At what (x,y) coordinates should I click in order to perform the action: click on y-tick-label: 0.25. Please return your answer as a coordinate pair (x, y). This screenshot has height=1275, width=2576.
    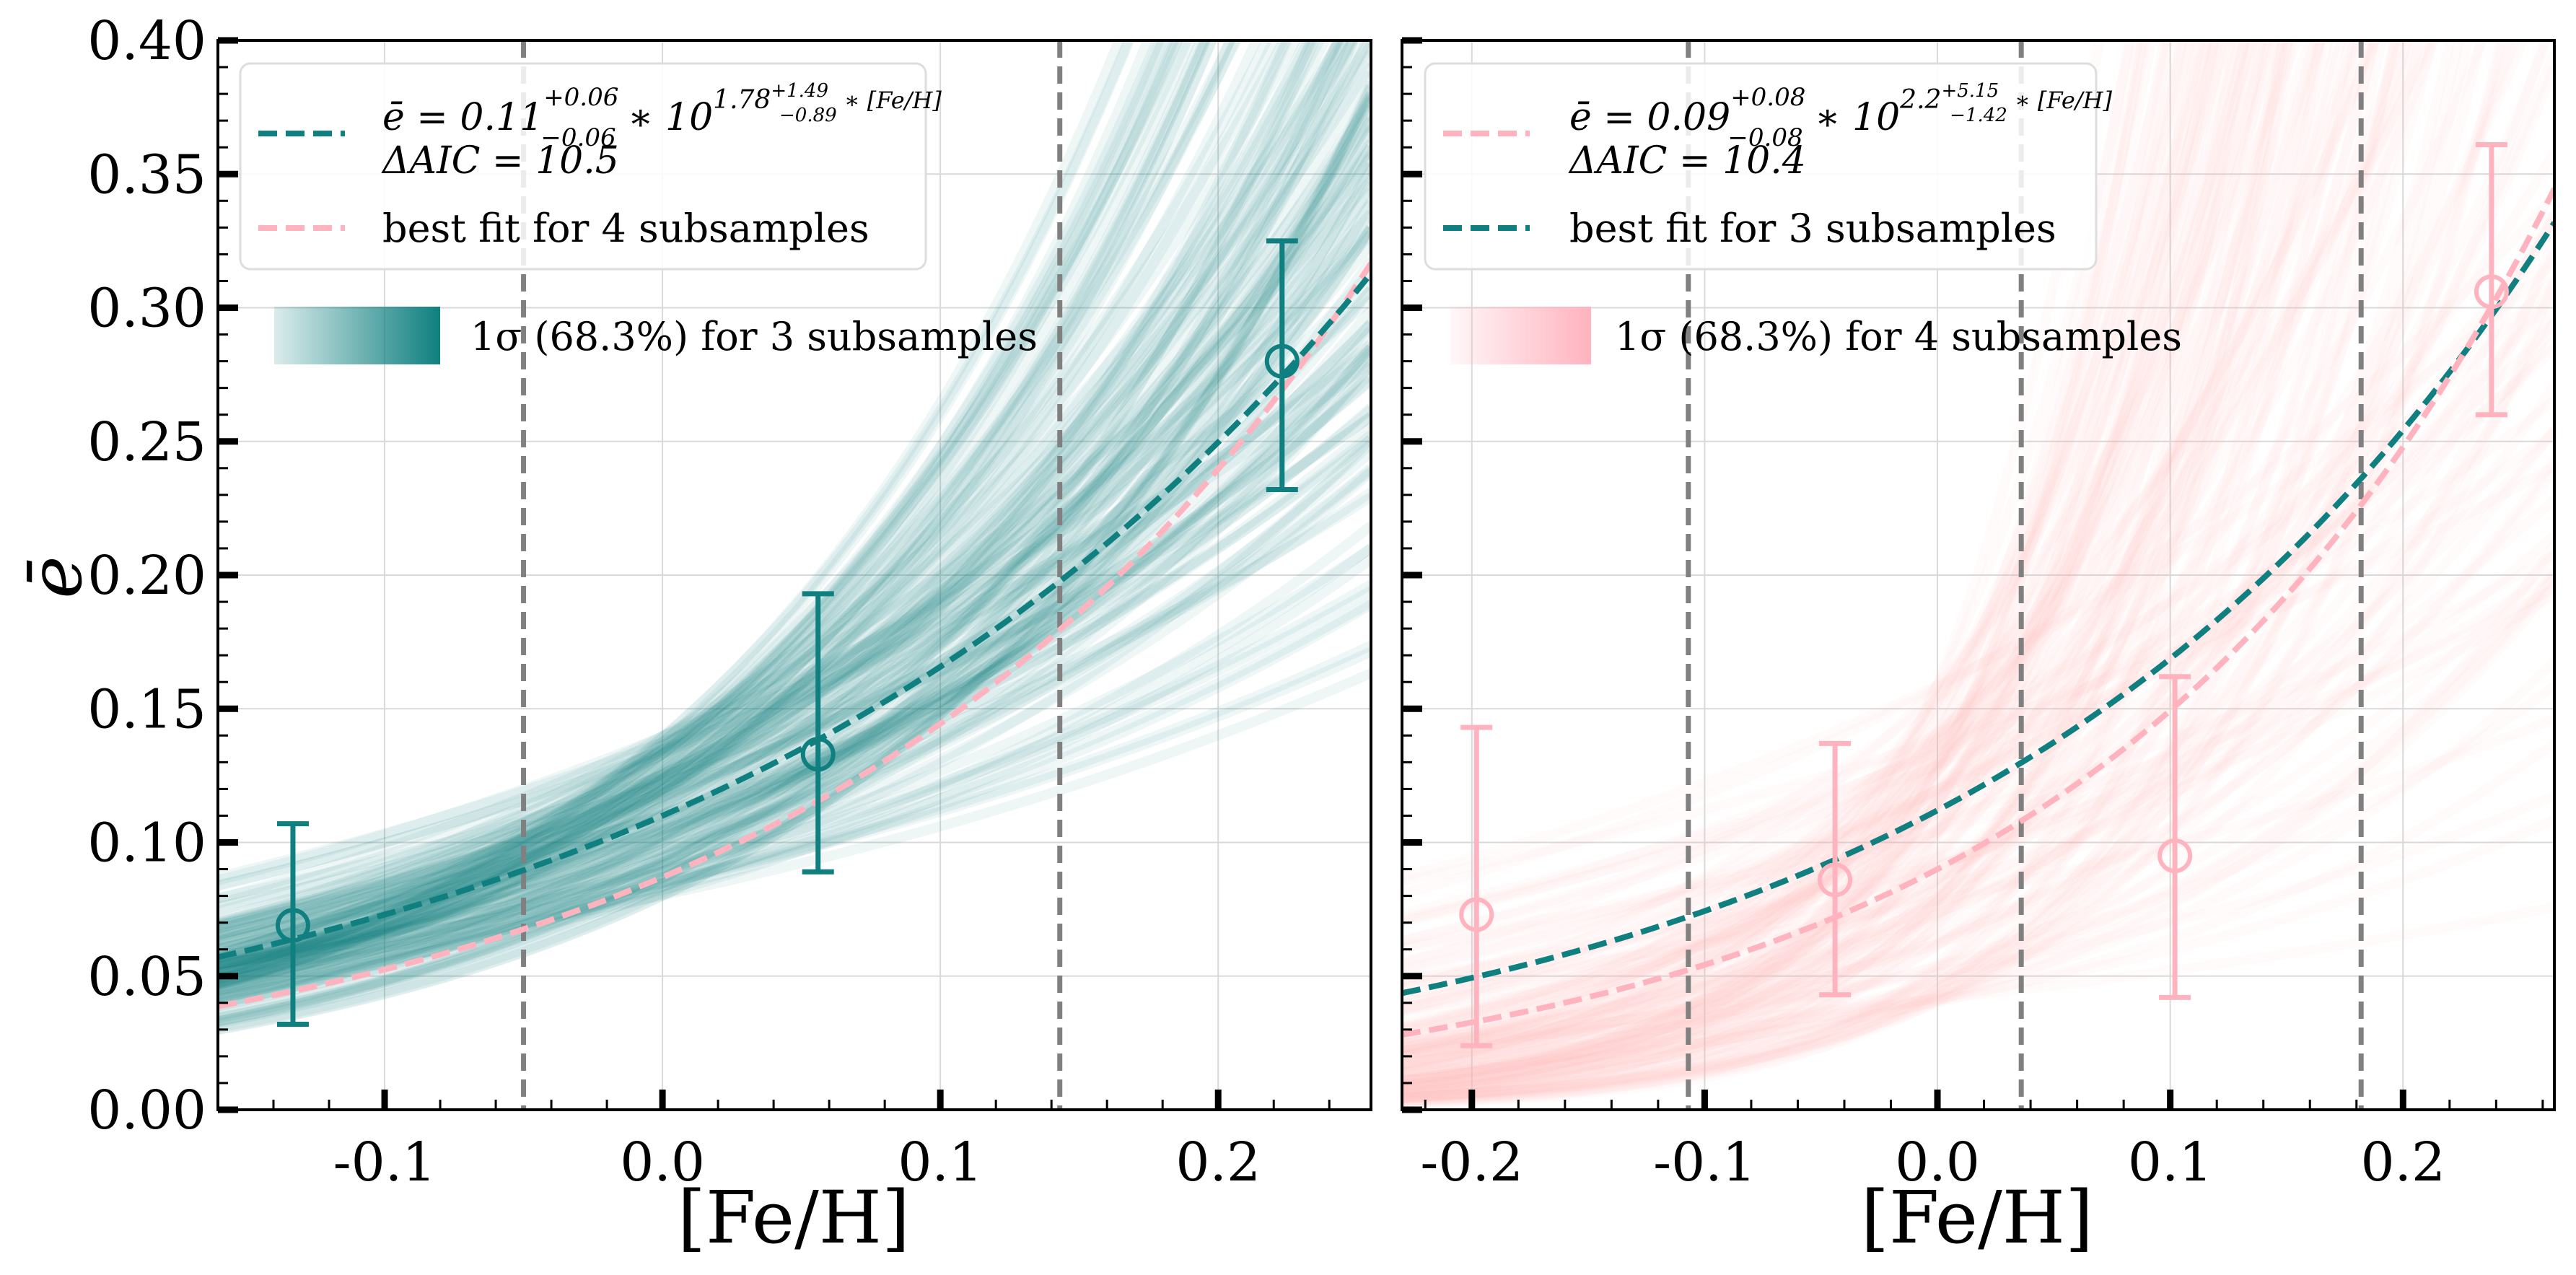
    Looking at the image, I should click on (146, 442).